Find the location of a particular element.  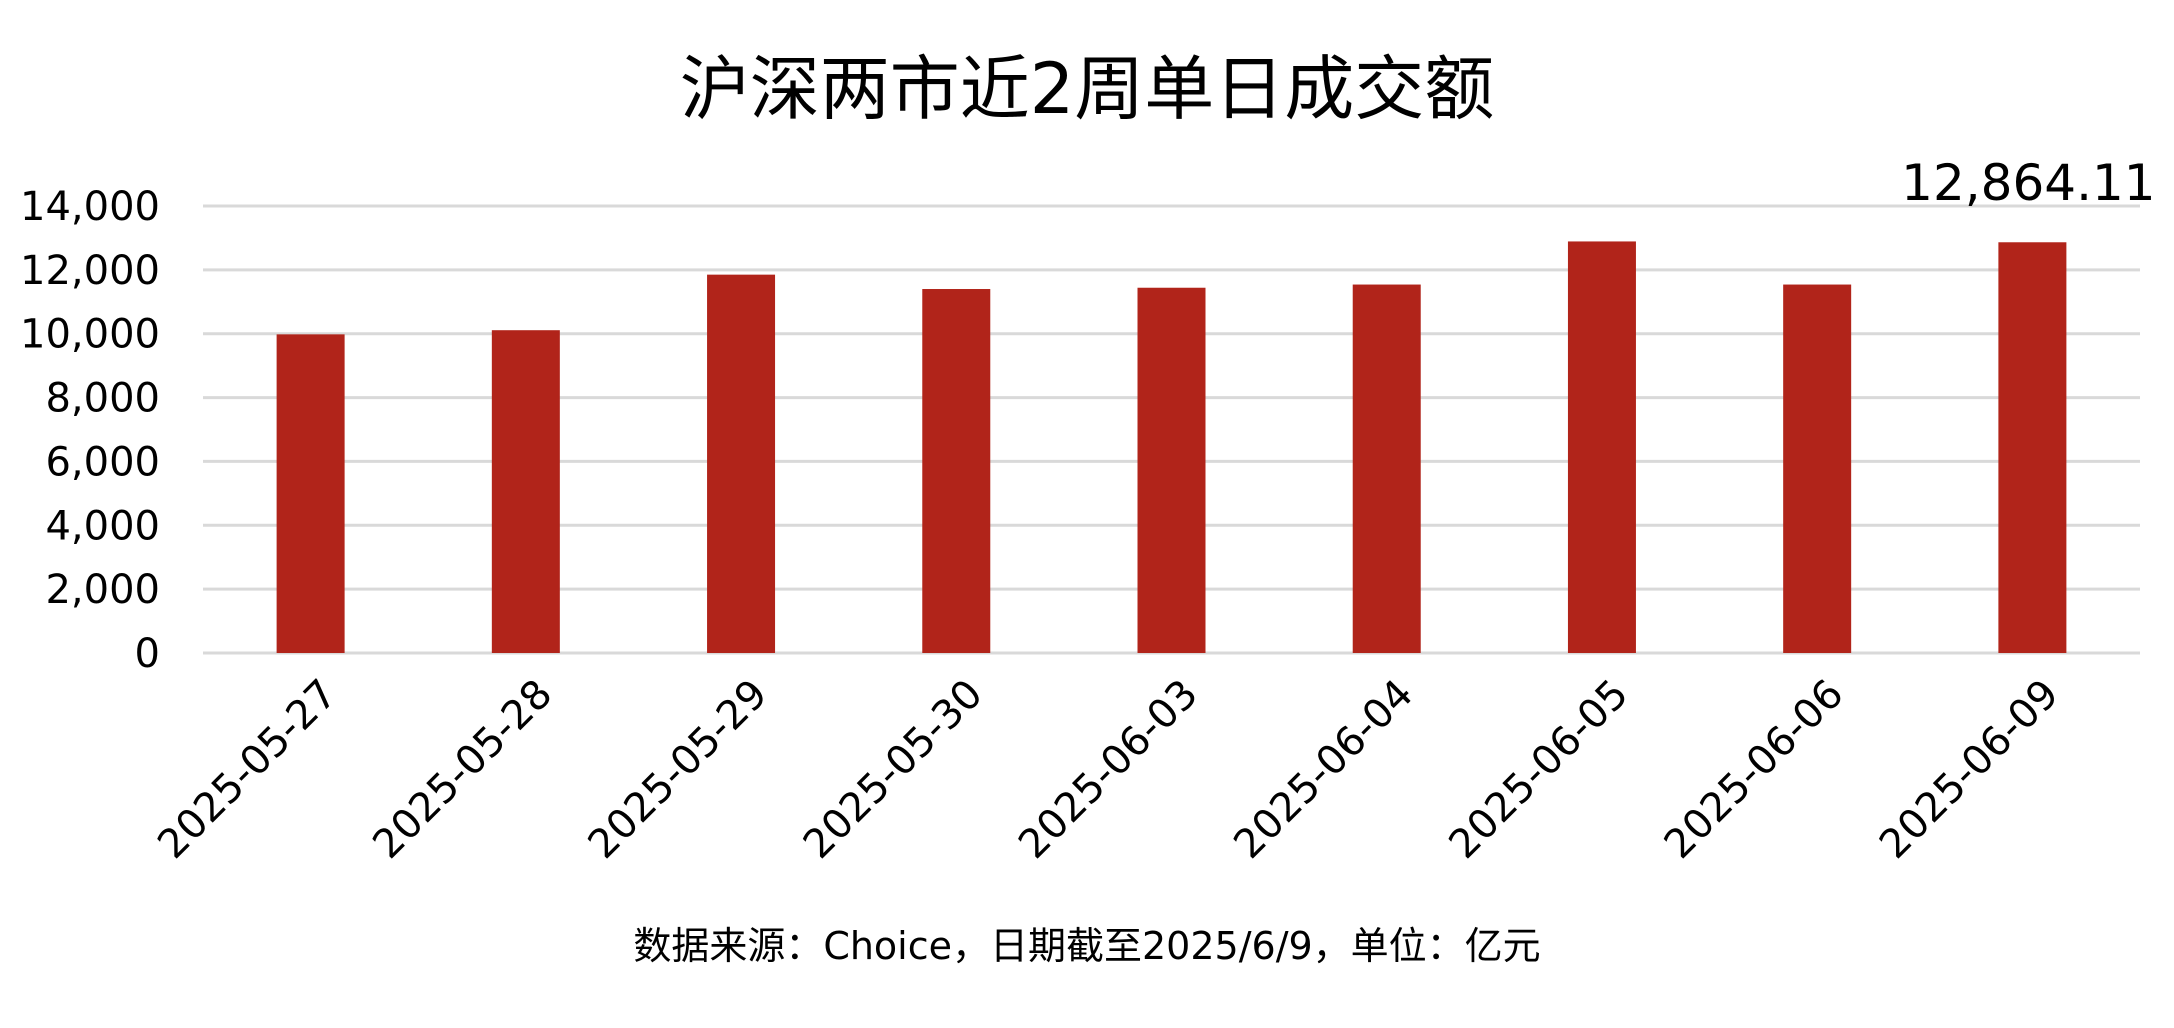

x-tick-label: 2025-05-29 is located at coordinates (678, 769).